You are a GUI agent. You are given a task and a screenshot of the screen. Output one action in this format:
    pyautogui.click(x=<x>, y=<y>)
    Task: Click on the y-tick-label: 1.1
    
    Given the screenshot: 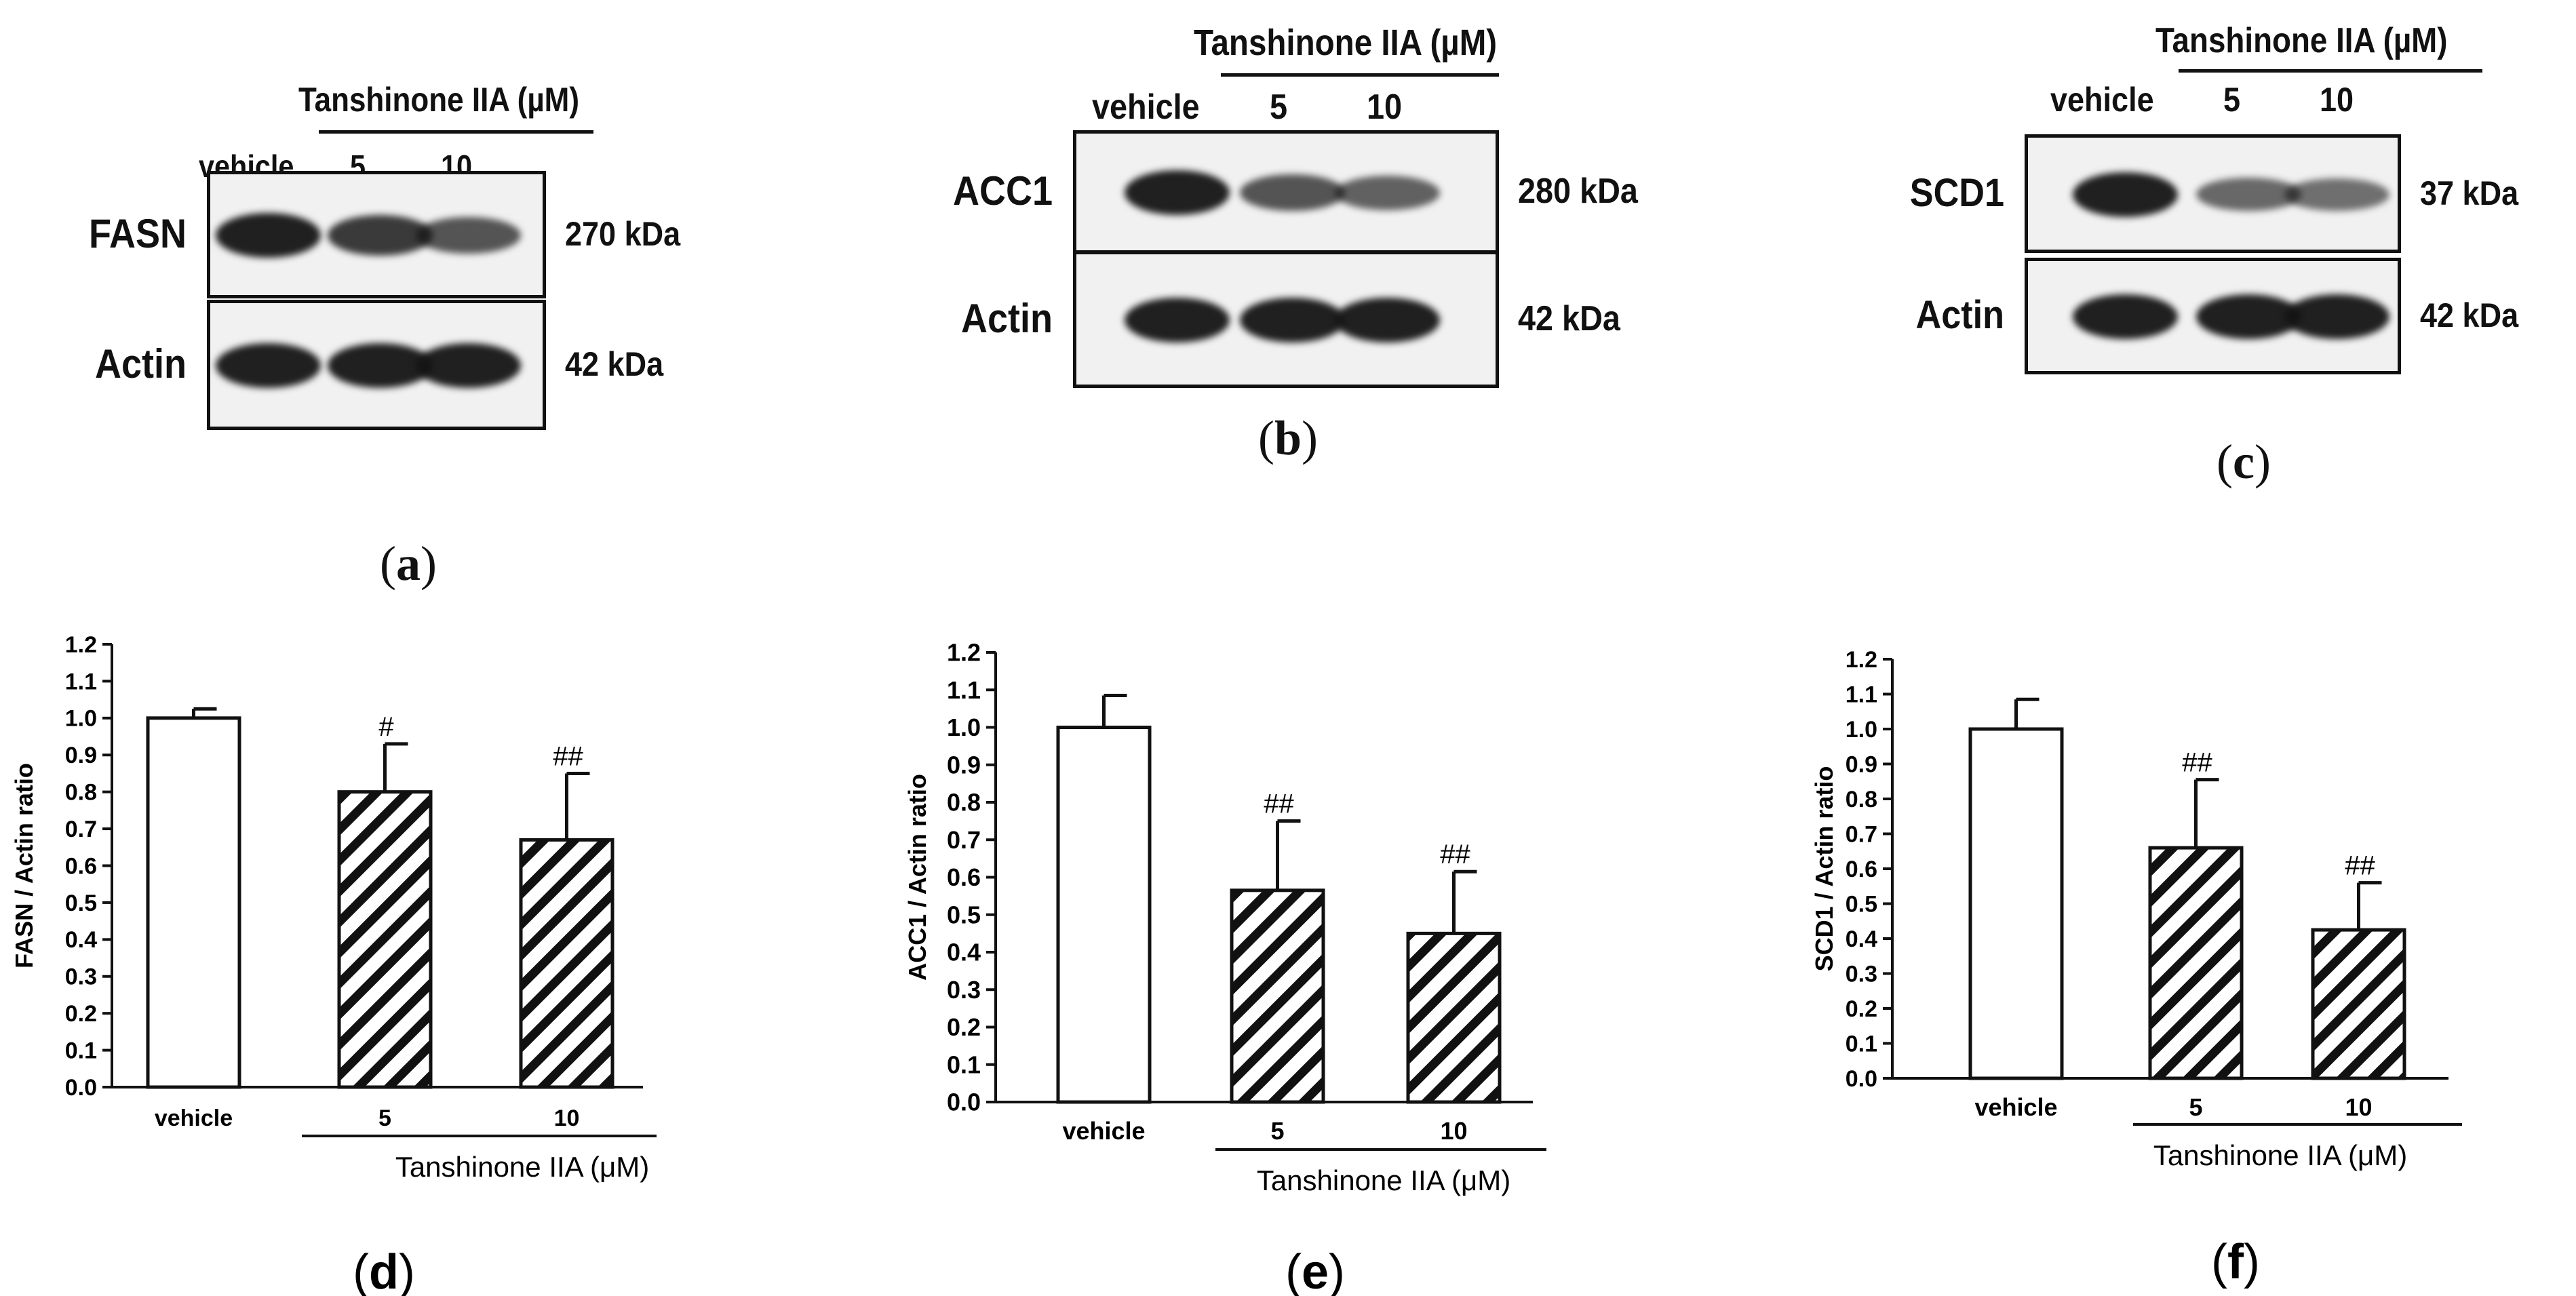 What is the action you would take?
    pyautogui.click(x=81, y=681)
    